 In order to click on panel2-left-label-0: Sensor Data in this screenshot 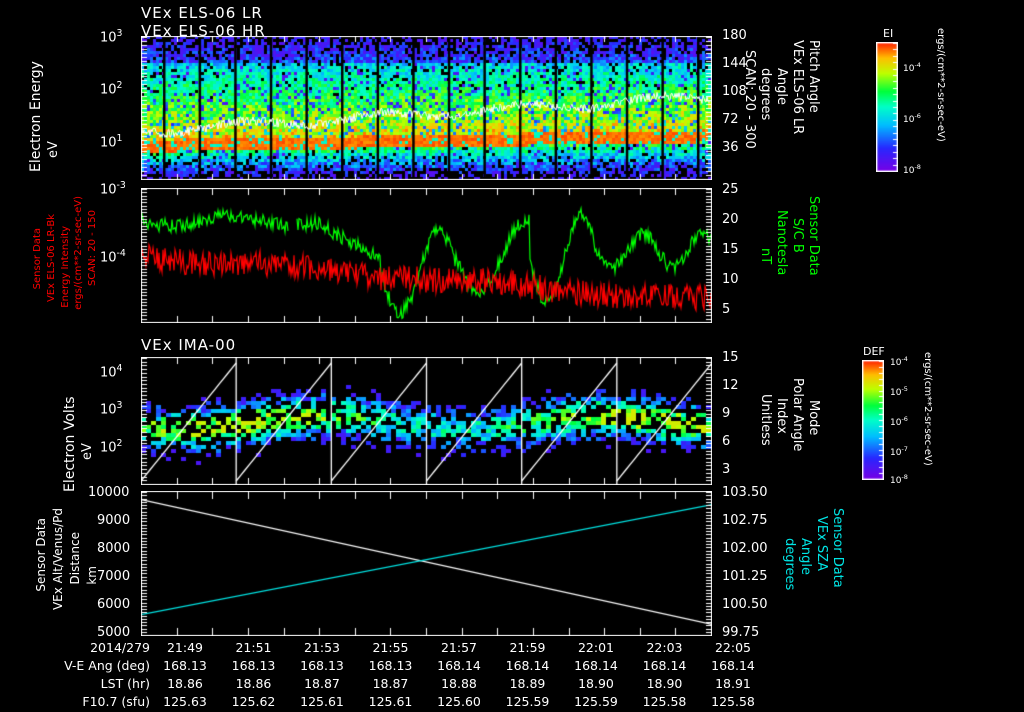, I will do `click(37, 259)`.